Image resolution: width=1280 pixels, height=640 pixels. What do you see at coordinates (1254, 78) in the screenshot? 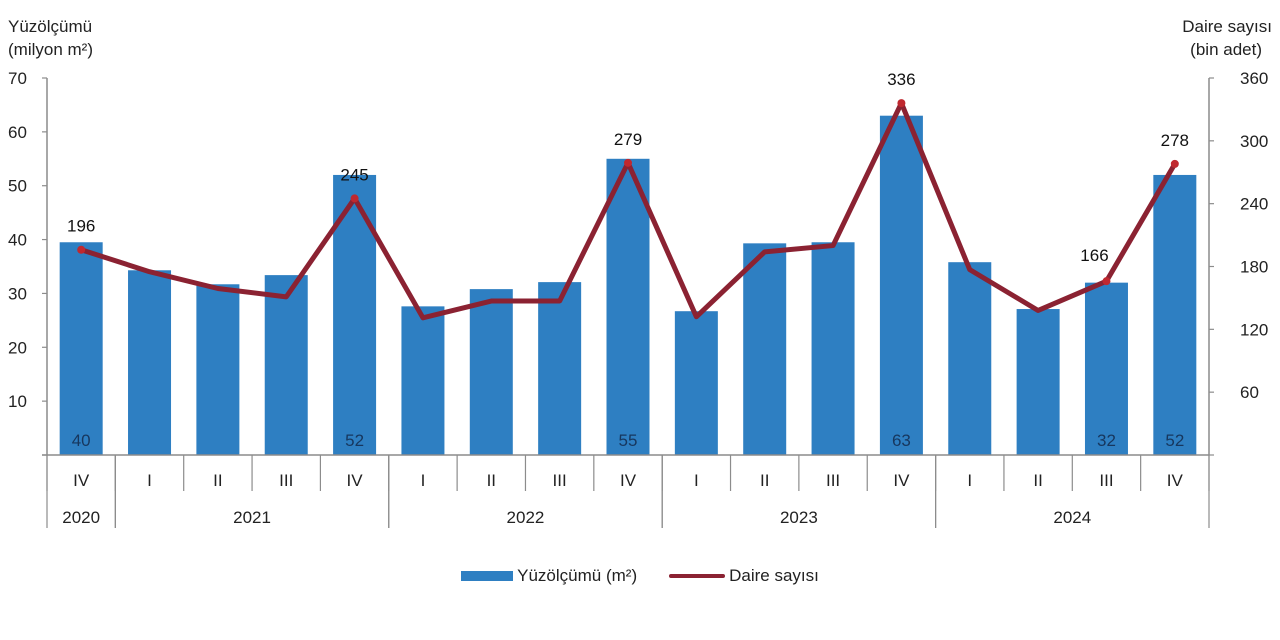
I see `right-tick-label: 360` at bounding box center [1254, 78].